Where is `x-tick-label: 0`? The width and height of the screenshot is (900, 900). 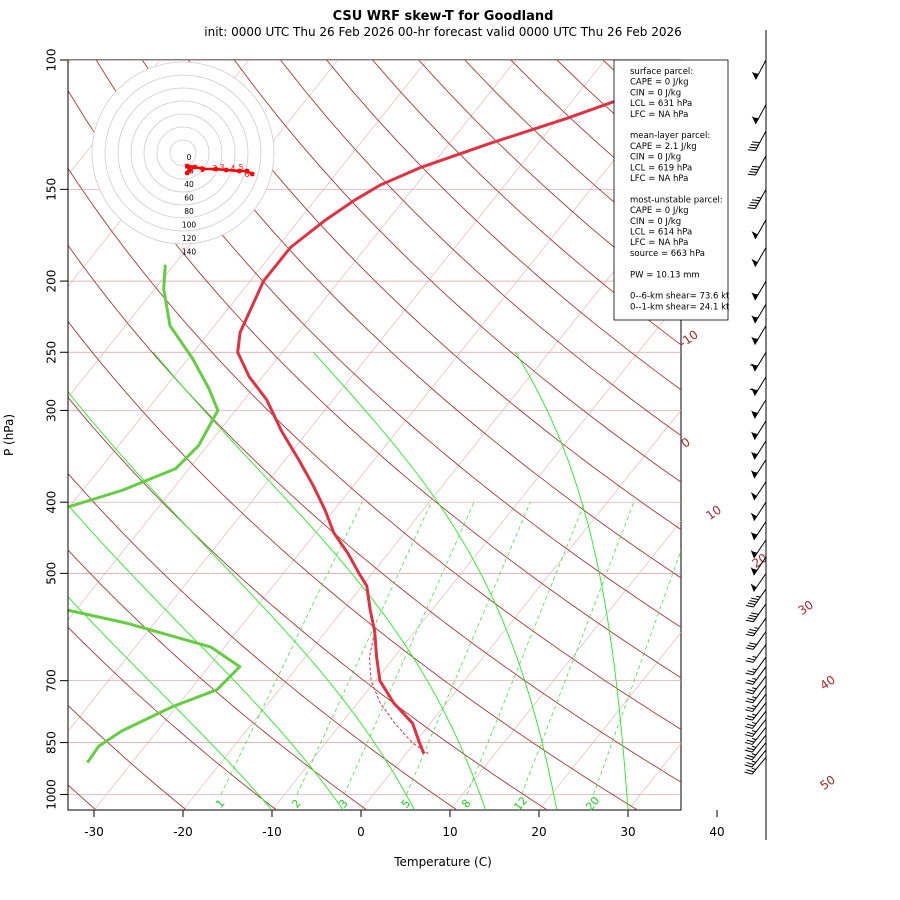
x-tick-label: 0 is located at coordinates (361, 832).